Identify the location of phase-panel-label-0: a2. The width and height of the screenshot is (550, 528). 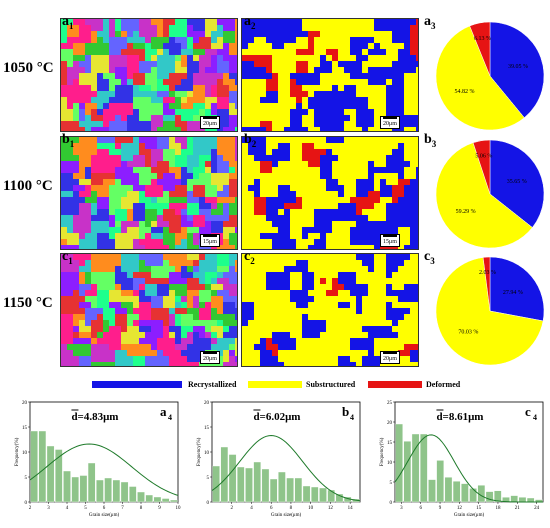
(250, 22).